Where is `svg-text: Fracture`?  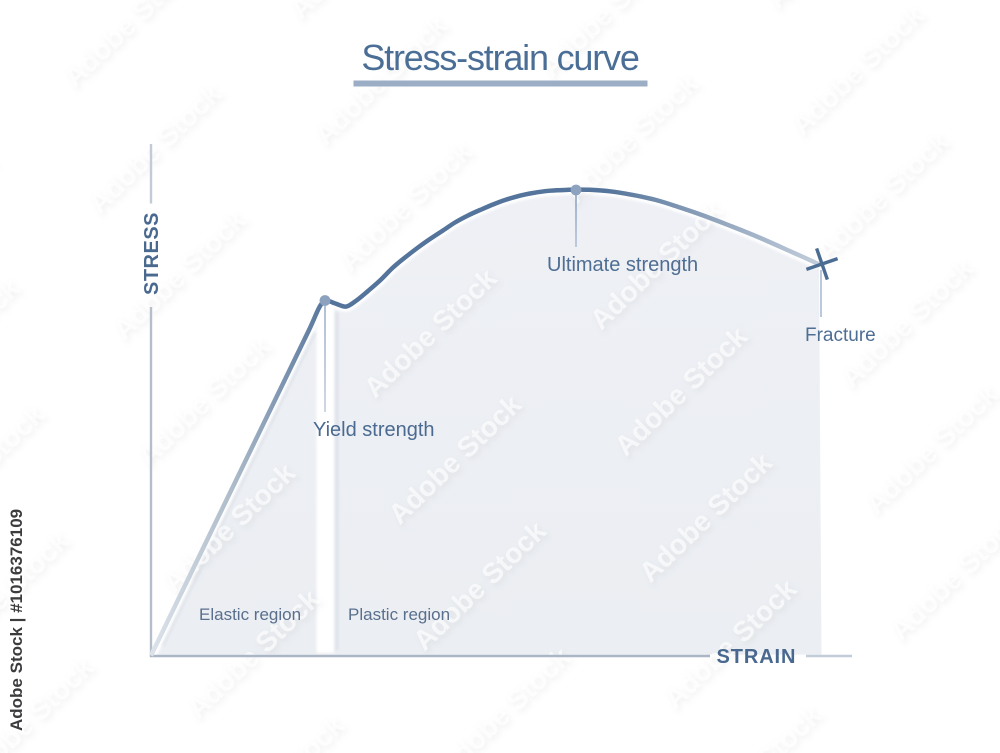
svg-text: Fracture is located at coordinates (840, 335).